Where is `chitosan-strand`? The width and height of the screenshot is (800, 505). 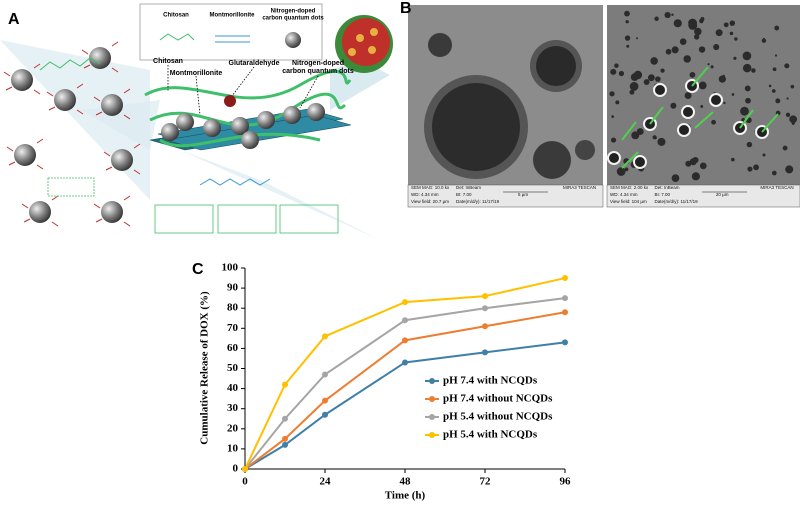 chitosan-strand is located at coordinates (248, 84).